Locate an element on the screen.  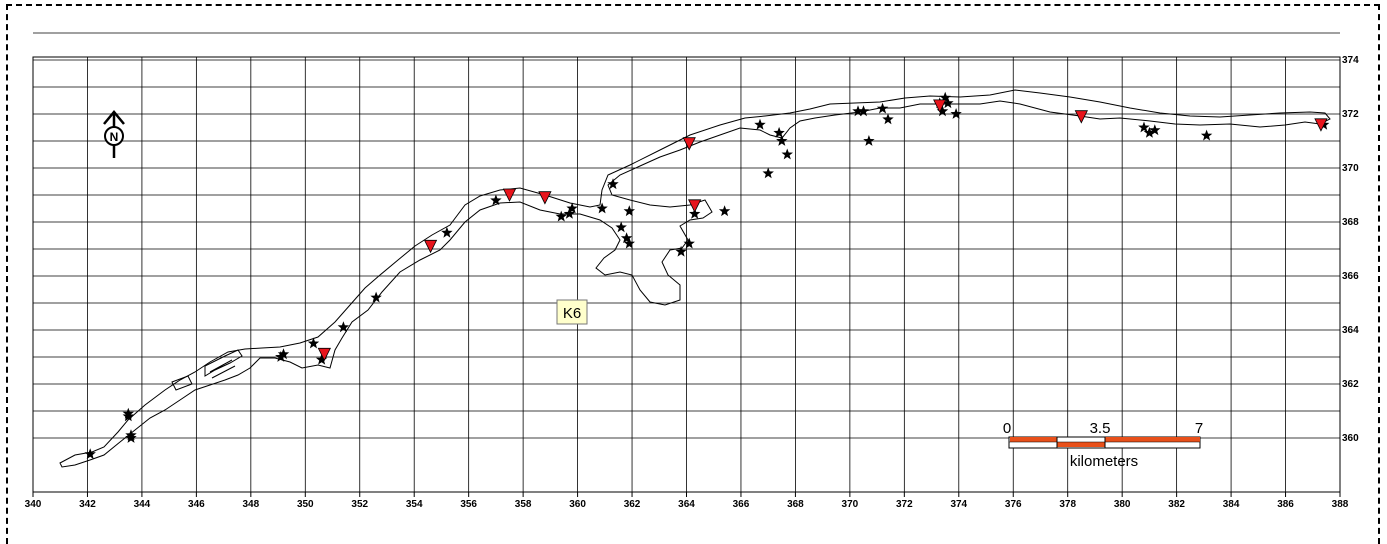
x-tick-label: 360 is located at coordinates (577, 504).